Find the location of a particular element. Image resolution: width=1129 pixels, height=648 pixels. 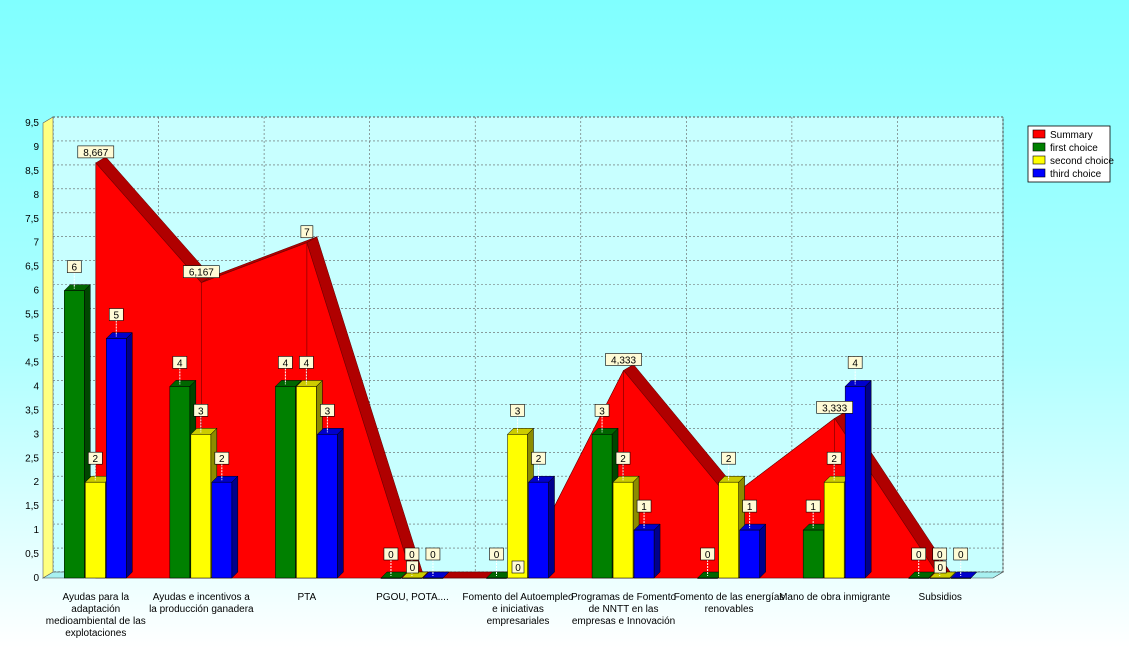

y-tick-label: 2,5 is located at coordinates (32, 458).